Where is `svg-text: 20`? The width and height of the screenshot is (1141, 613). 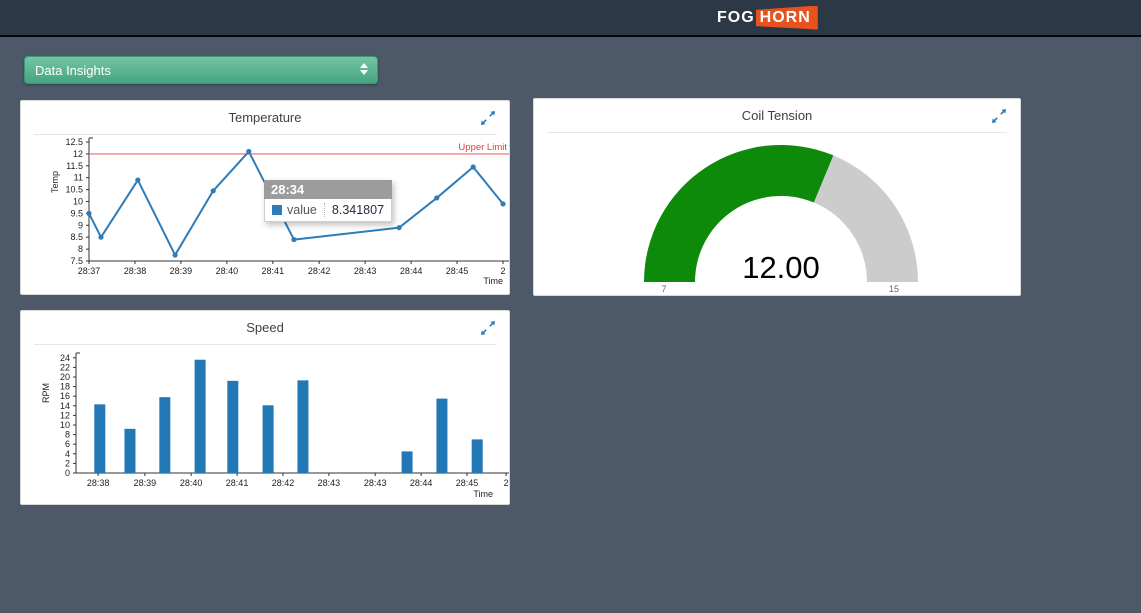 svg-text: 20 is located at coordinates (65, 377).